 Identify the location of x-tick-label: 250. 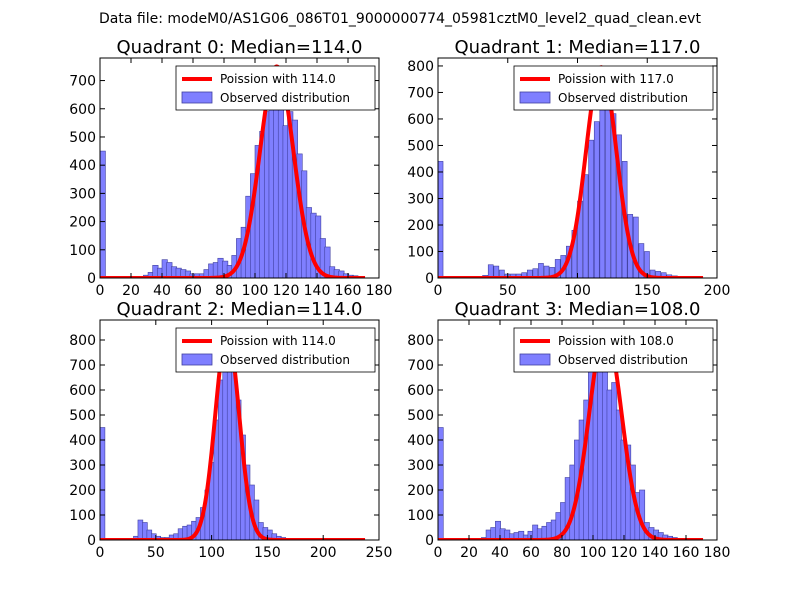
(379, 553).